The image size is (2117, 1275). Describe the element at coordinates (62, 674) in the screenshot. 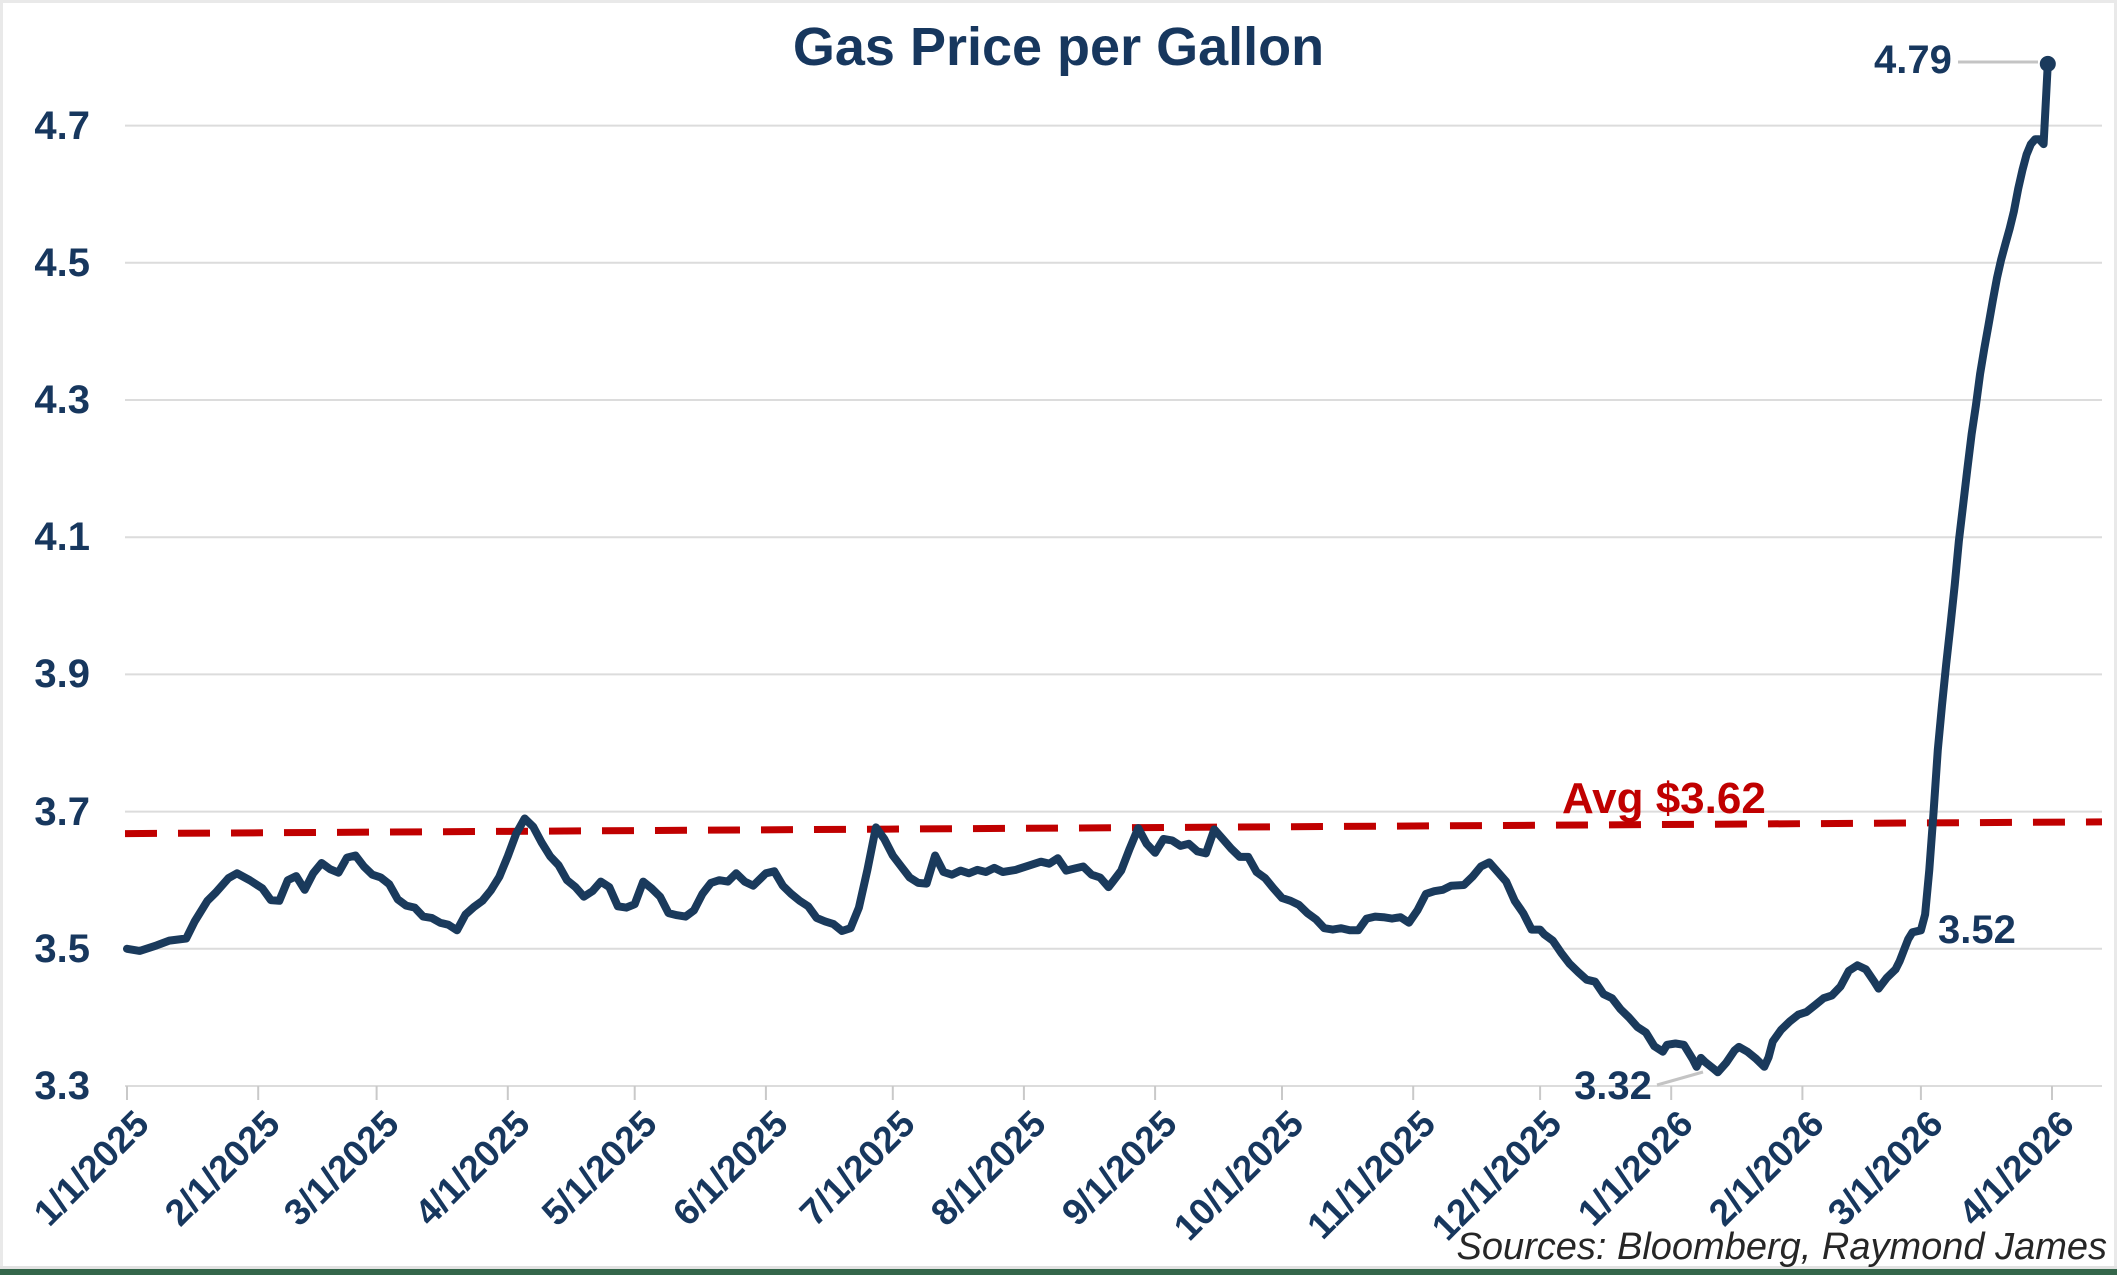

I see `y-axis-tick-label: 3.9` at that location.